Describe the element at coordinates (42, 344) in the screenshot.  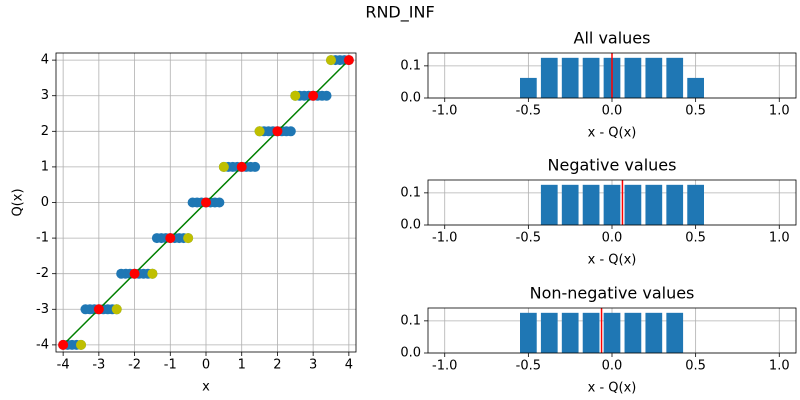
I see `y-tick-label: -4` at that location.